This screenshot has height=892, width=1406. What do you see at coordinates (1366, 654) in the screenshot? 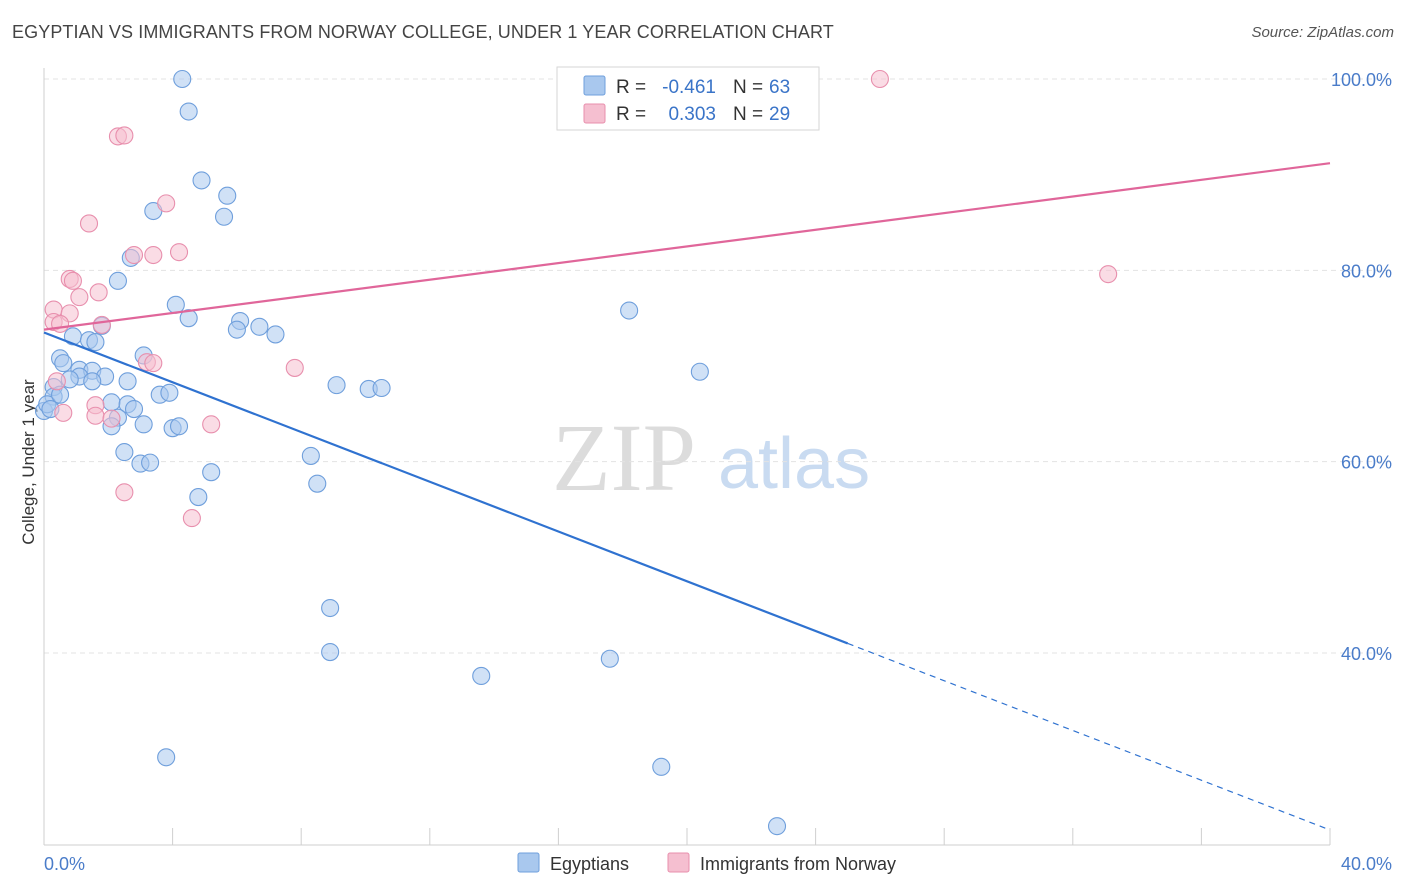
I see `y-tick-label: 40.0%` at bounding box center [1366, 654].